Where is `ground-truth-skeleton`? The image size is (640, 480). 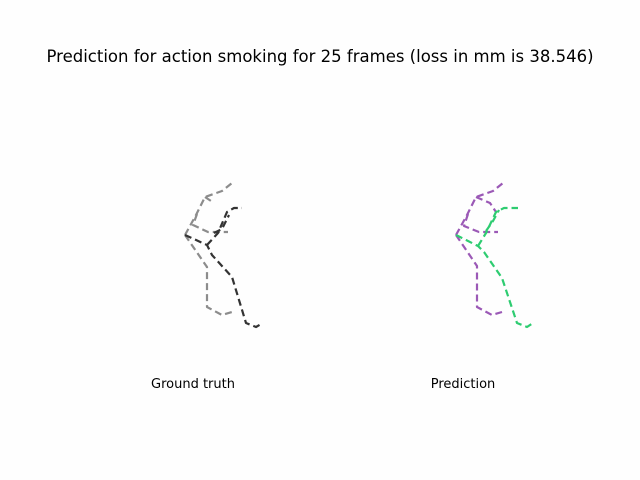
ground-truth-skeleton is located at coordinates (224, 255).